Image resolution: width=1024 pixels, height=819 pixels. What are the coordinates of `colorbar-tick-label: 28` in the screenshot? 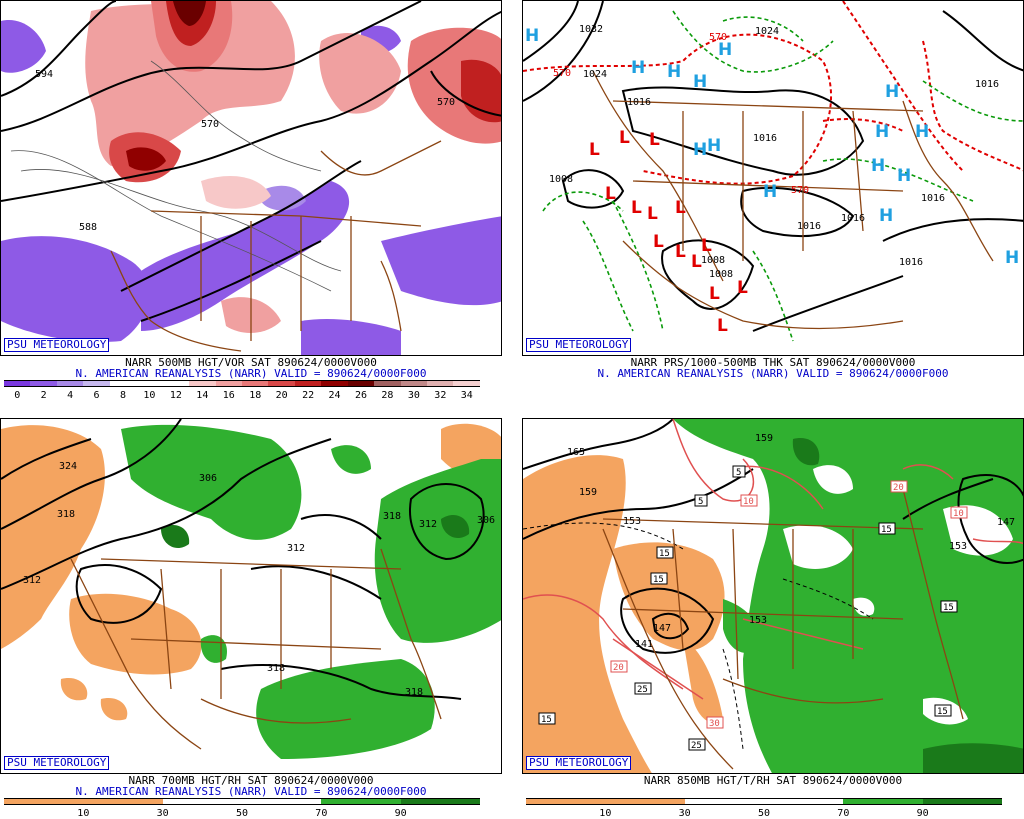 It's located at (387, 395).